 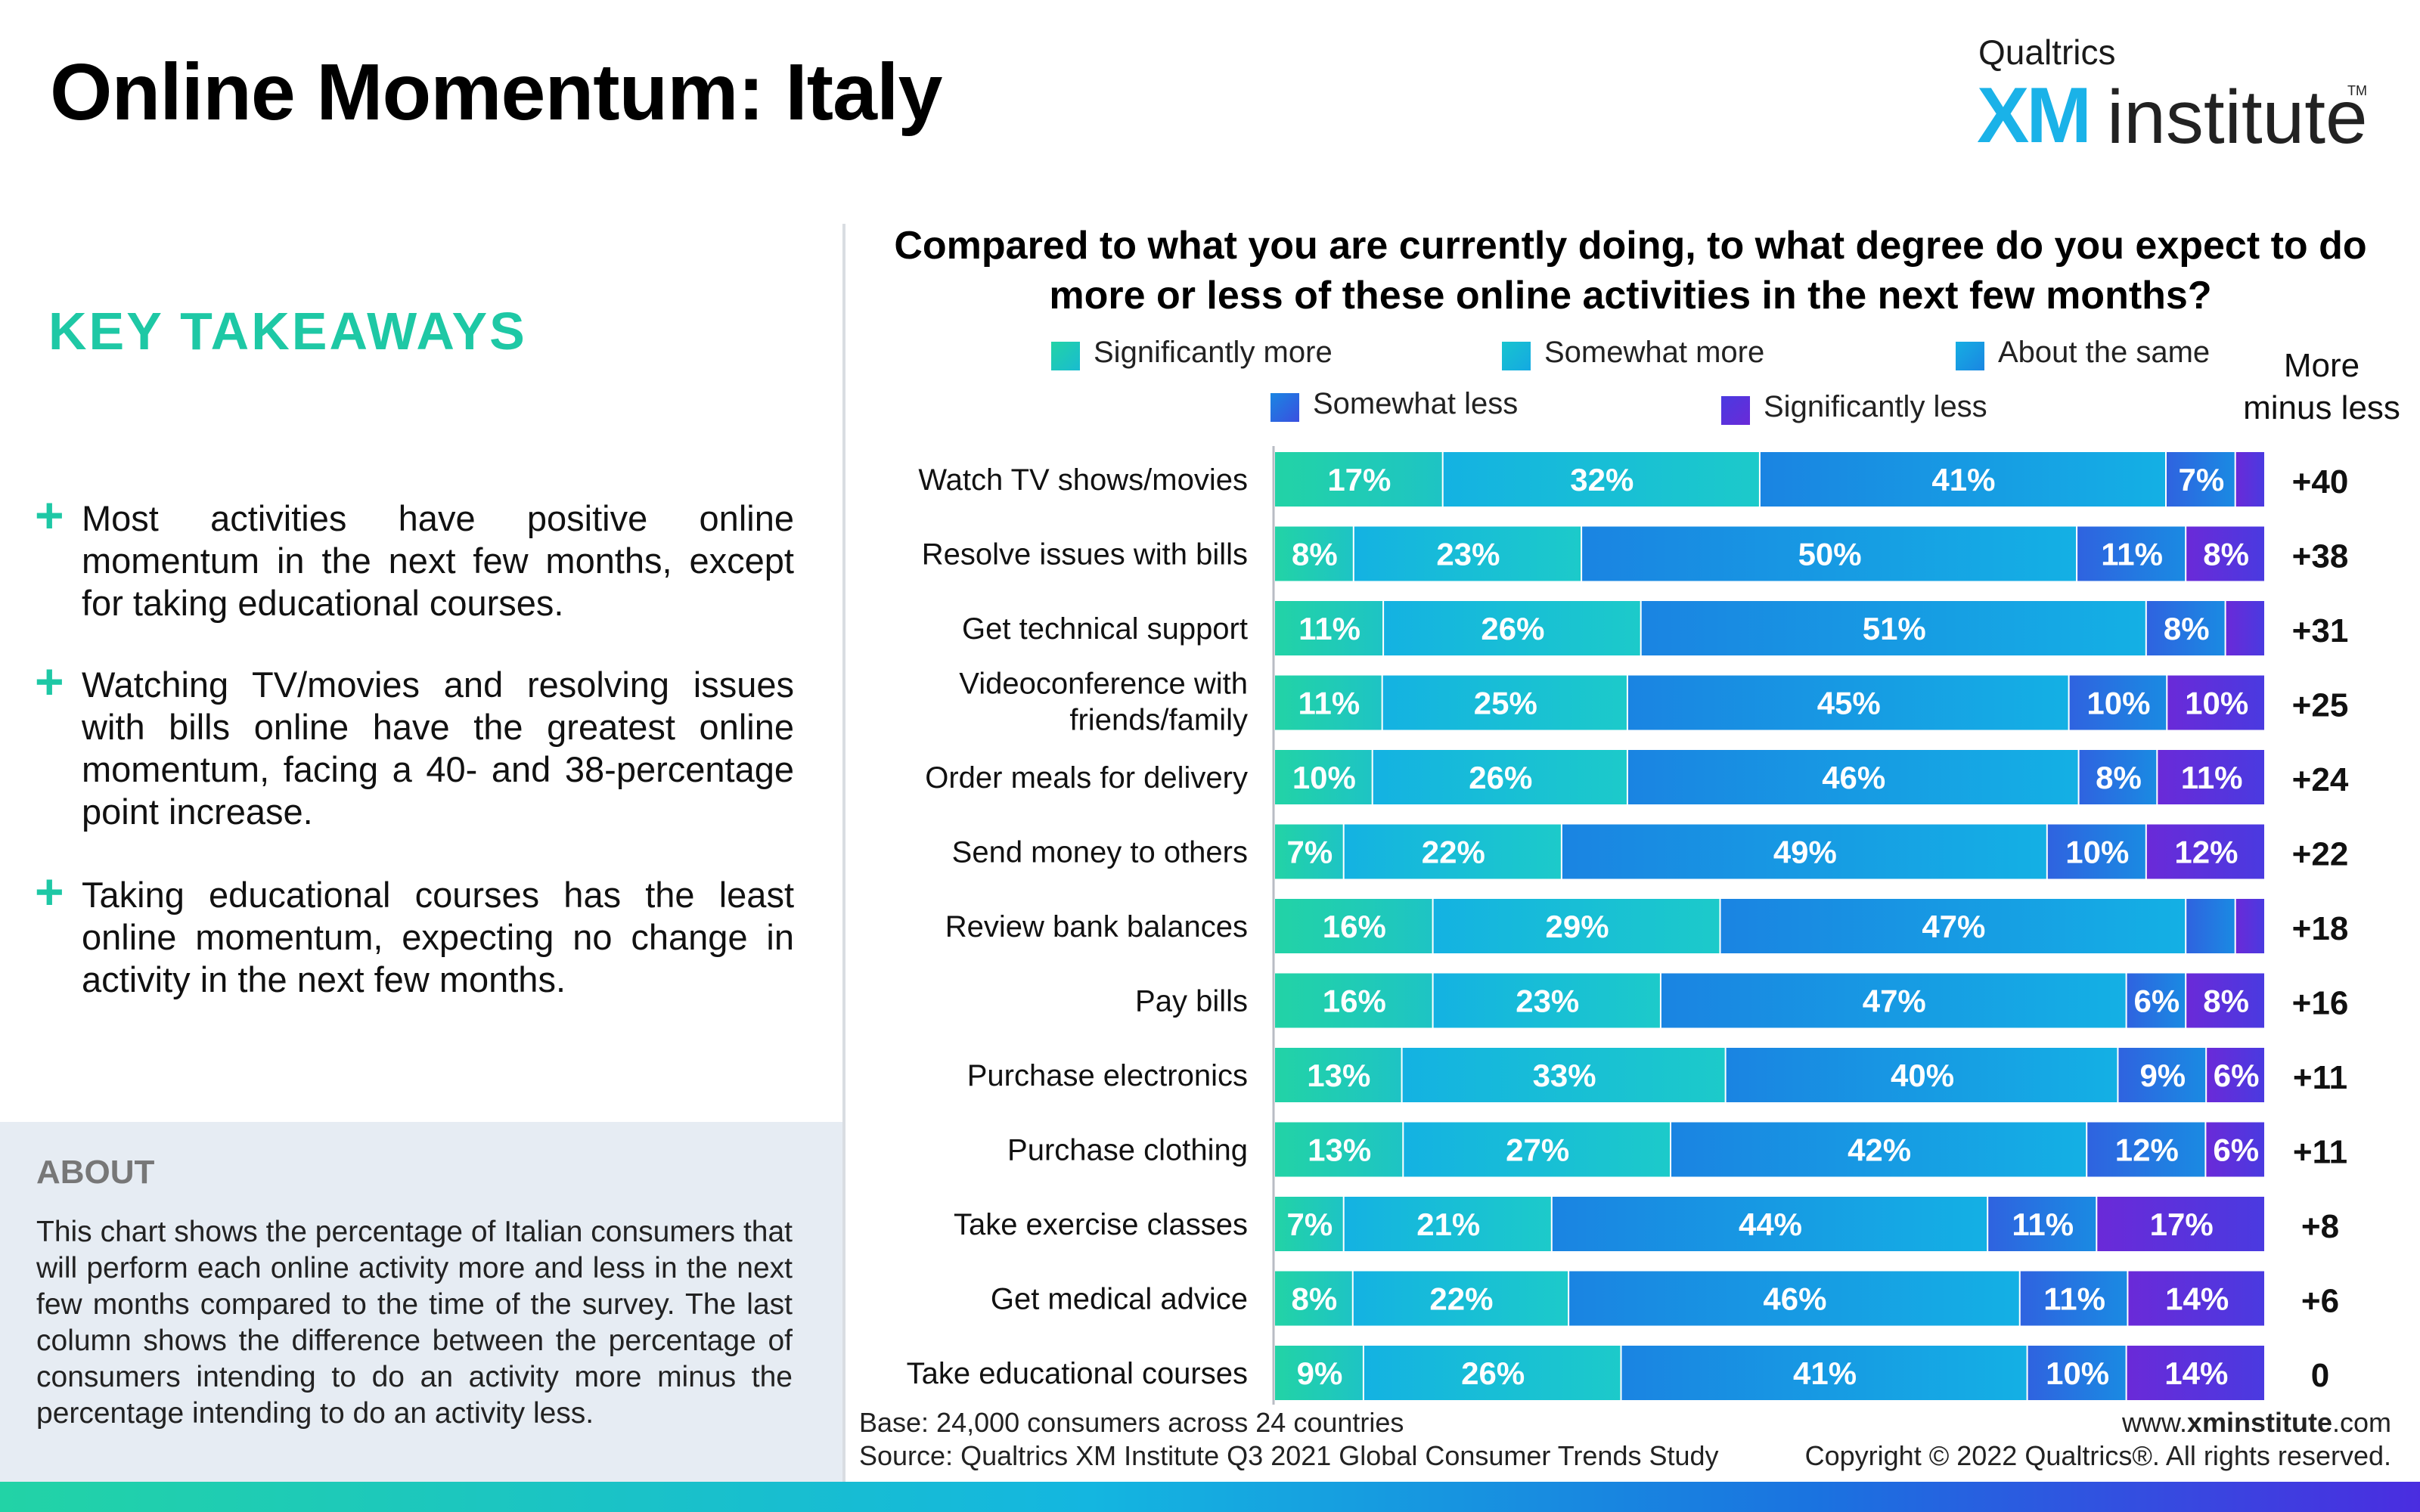 What do you see at coordinates (2206, 852) in the screenshot?
I see `data-label-significantly-less: 12%` at bounding box center [2206, 852].